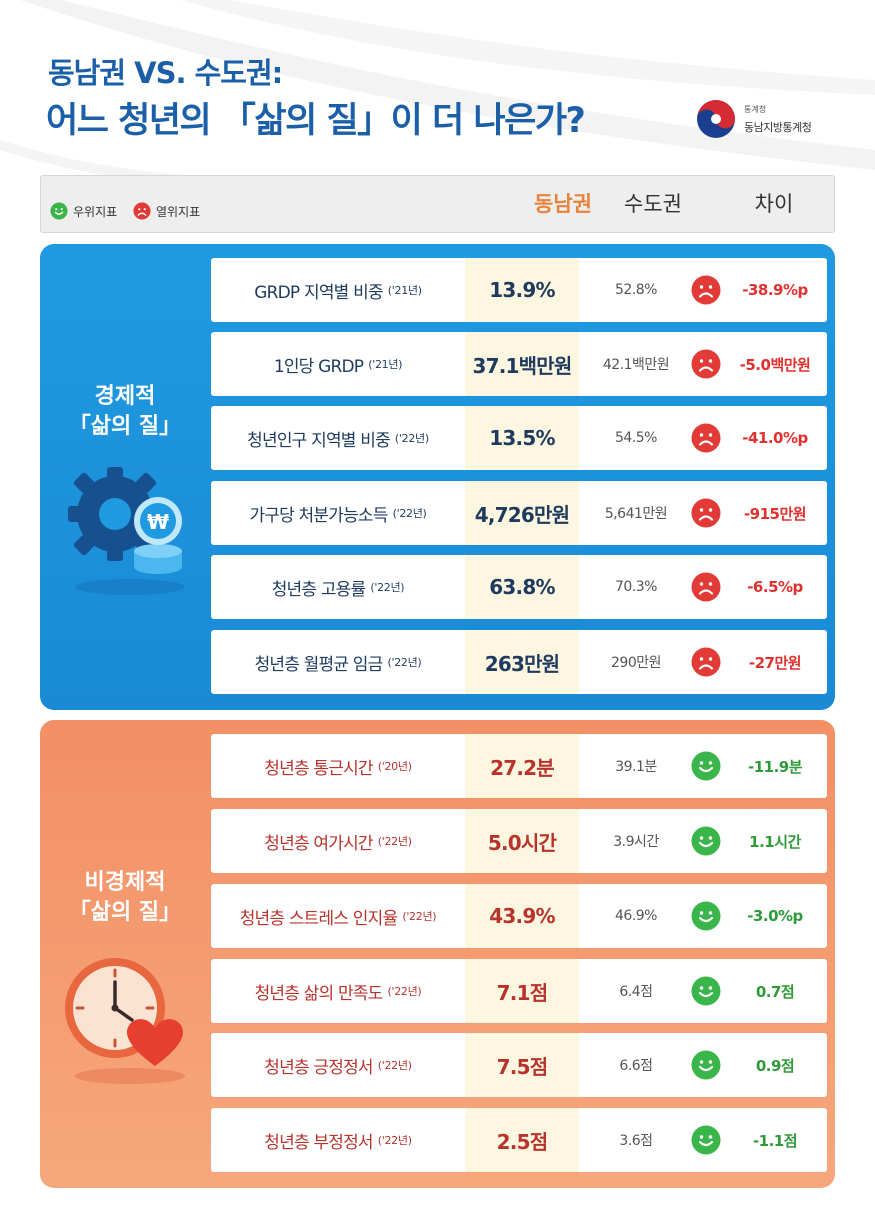 The width and height of the screenshot is (875, 1227). I want to click on row-dongnam-value: 2.5점, so click(522, 1140).